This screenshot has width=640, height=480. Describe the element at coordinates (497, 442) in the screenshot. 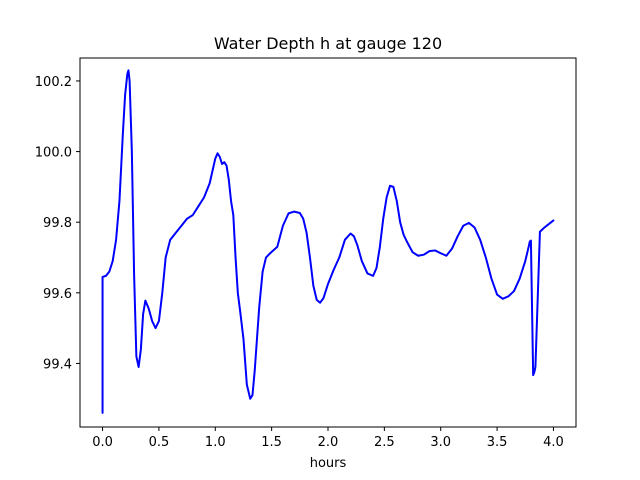

I see `x-tick-label: 3.5` at that location.